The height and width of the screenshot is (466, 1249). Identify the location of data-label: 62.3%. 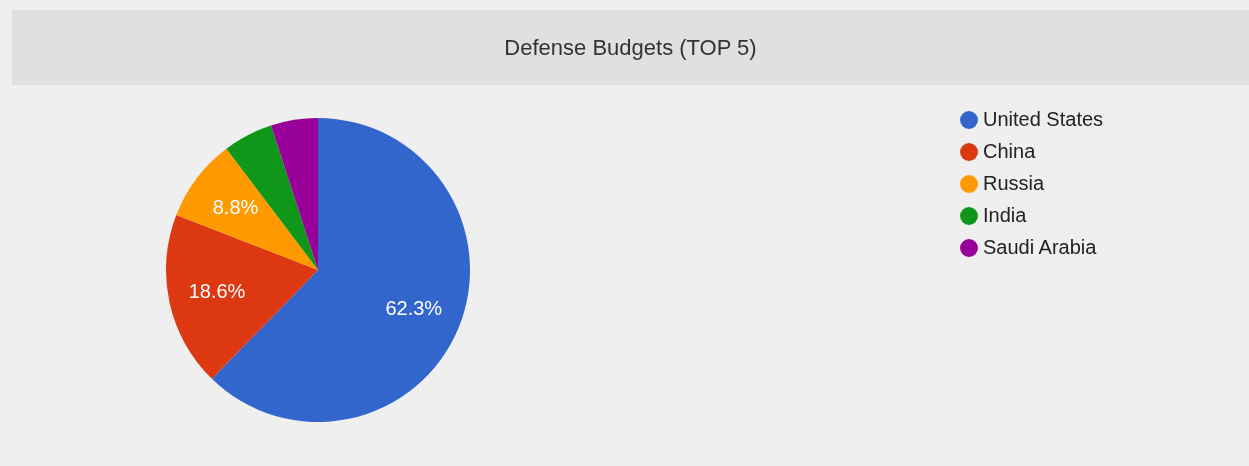
(414, 307).